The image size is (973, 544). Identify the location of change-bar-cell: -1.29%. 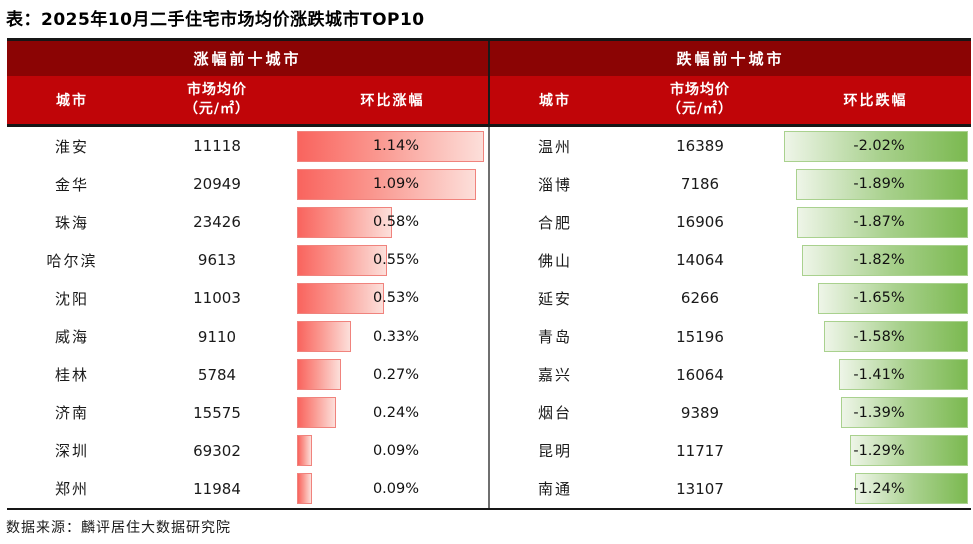
(874, 451).